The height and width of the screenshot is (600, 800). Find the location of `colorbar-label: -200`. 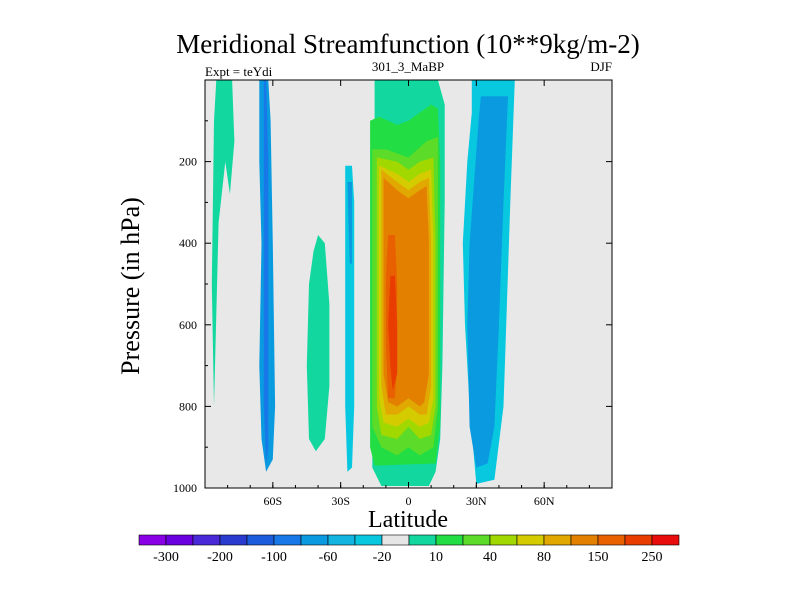

colorbar-label: -200 is located at coordinates (220, 557).